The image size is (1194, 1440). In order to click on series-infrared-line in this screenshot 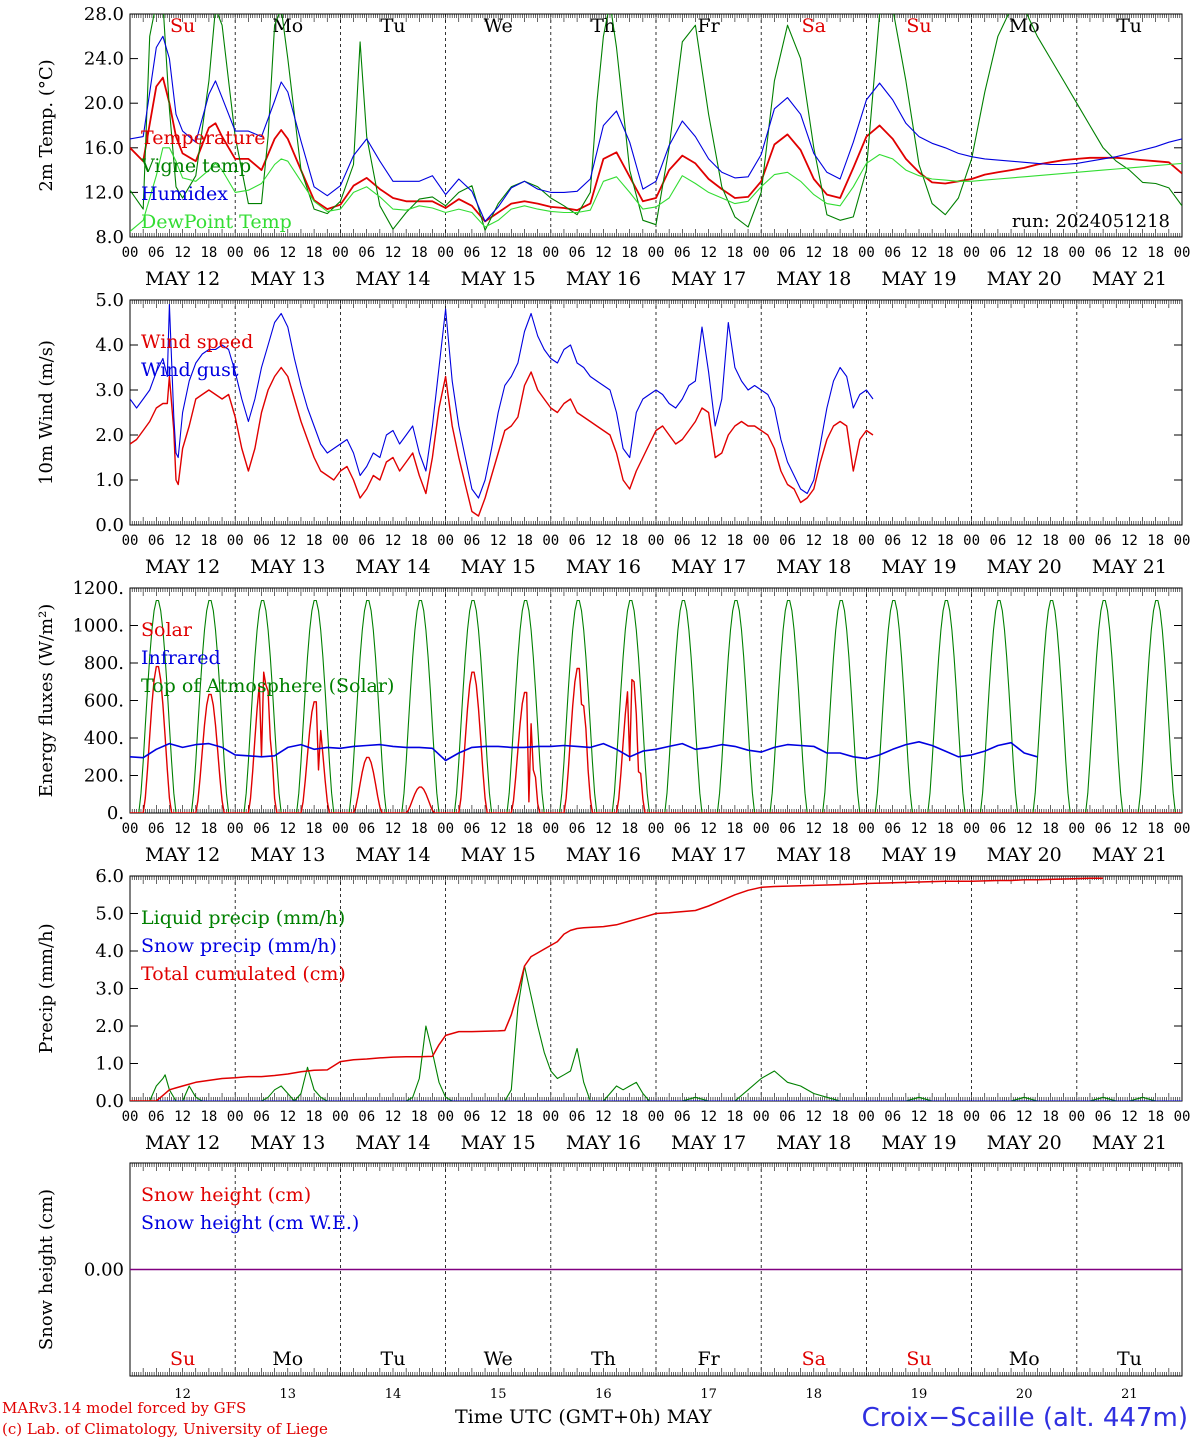, I will do `click(584, 751)`.